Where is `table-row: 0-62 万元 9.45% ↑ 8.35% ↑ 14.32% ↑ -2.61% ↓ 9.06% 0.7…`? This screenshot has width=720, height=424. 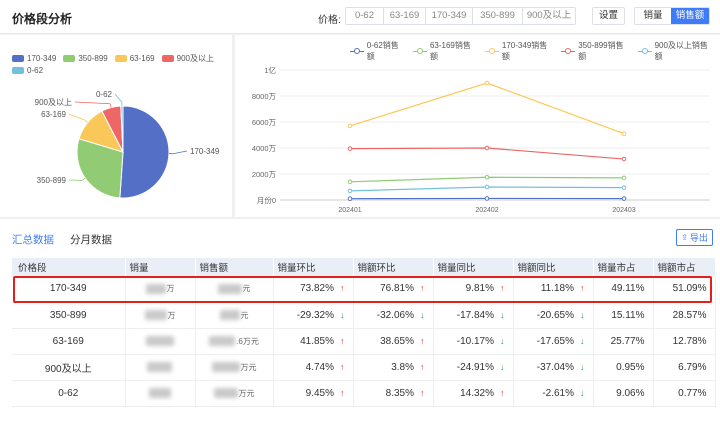
table-row: 0-62 万元 9.45% ↑ 8.35% ↑ 14.32% ↑ -2.61% ↓ 9.06% 0.7… is located at coordinates (364, 393).